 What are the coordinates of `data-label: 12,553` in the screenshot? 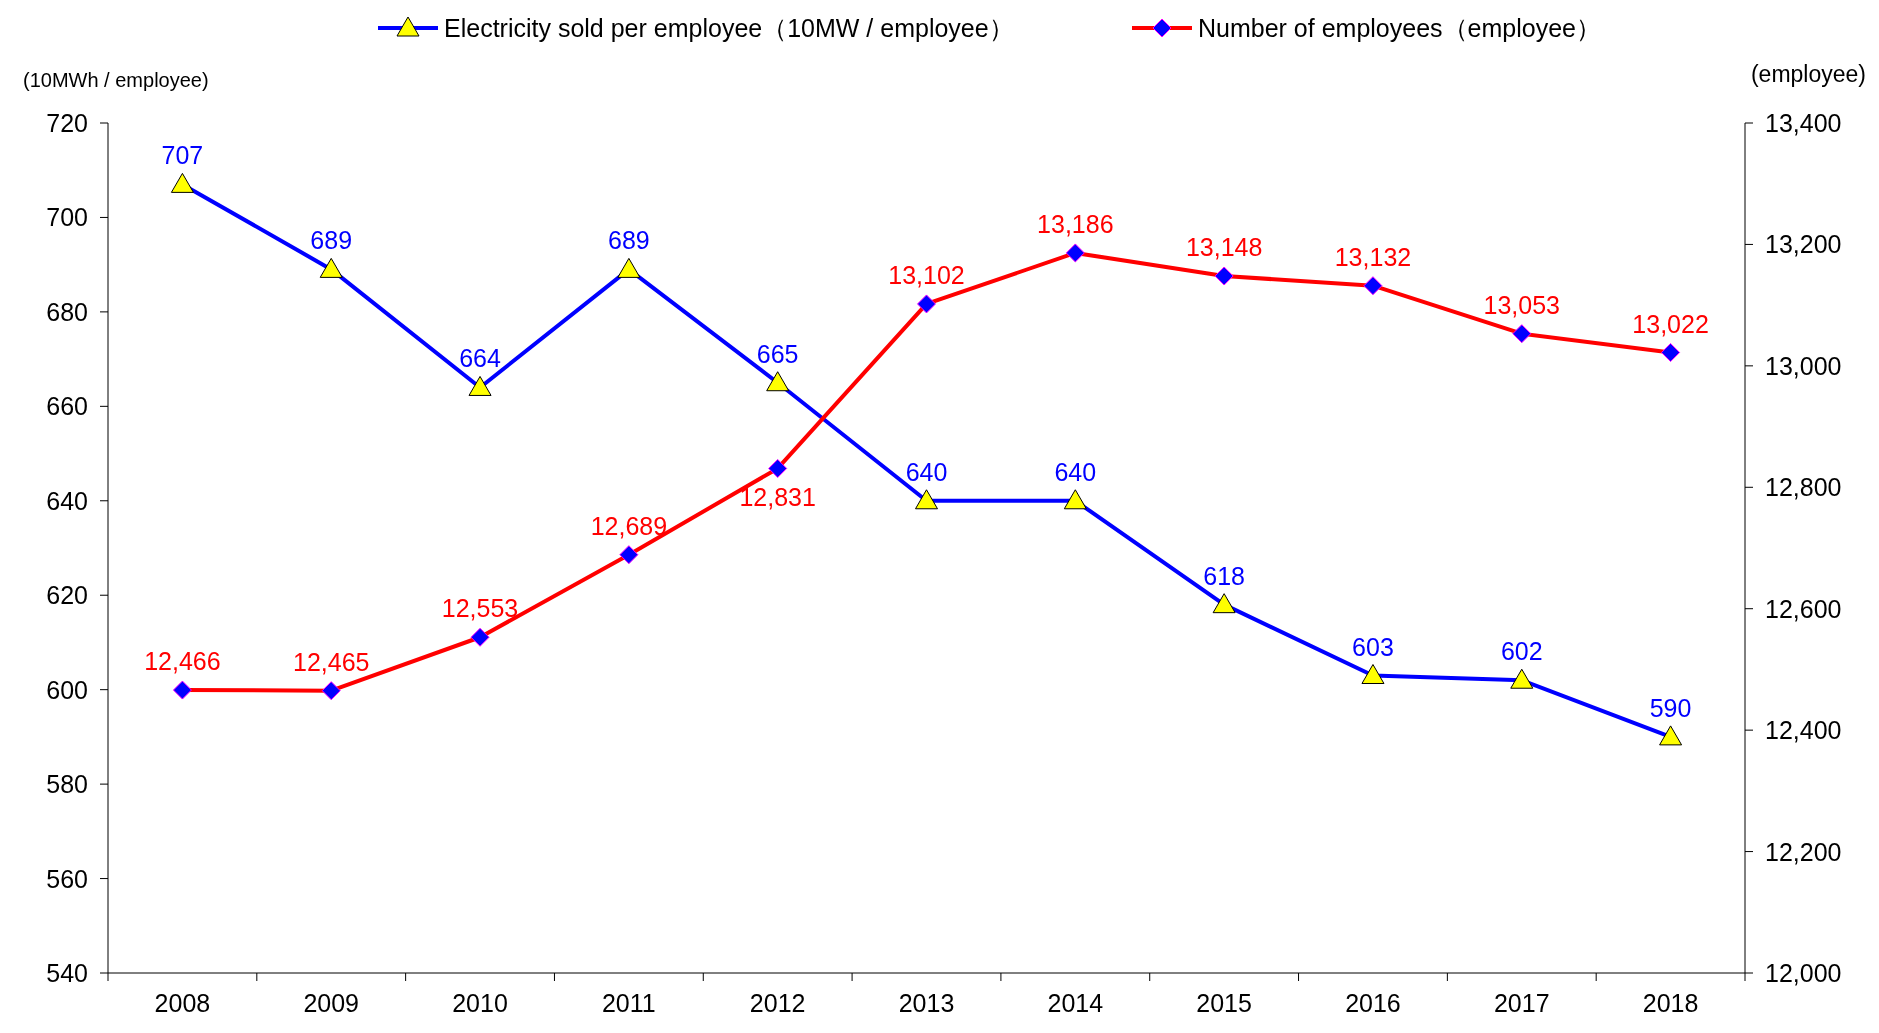 It's located at (480, 608).